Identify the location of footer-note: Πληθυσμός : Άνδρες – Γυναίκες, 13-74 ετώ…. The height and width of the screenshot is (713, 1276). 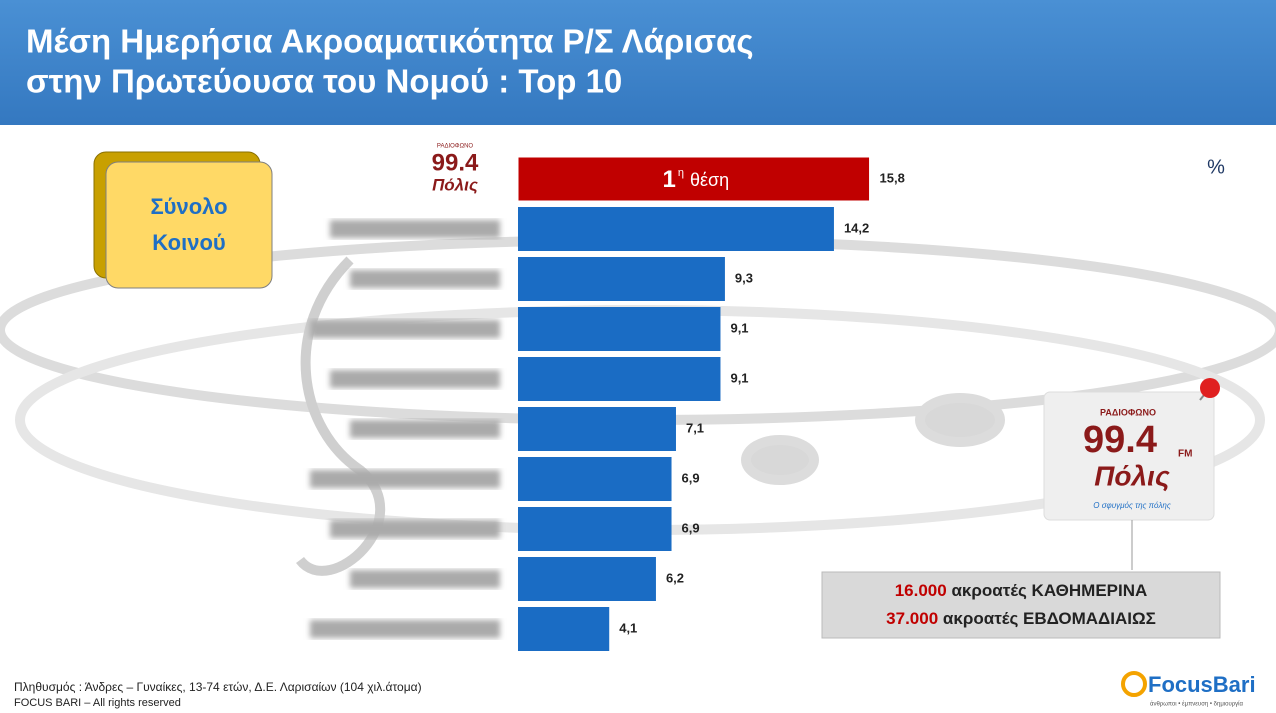
(218, 687).